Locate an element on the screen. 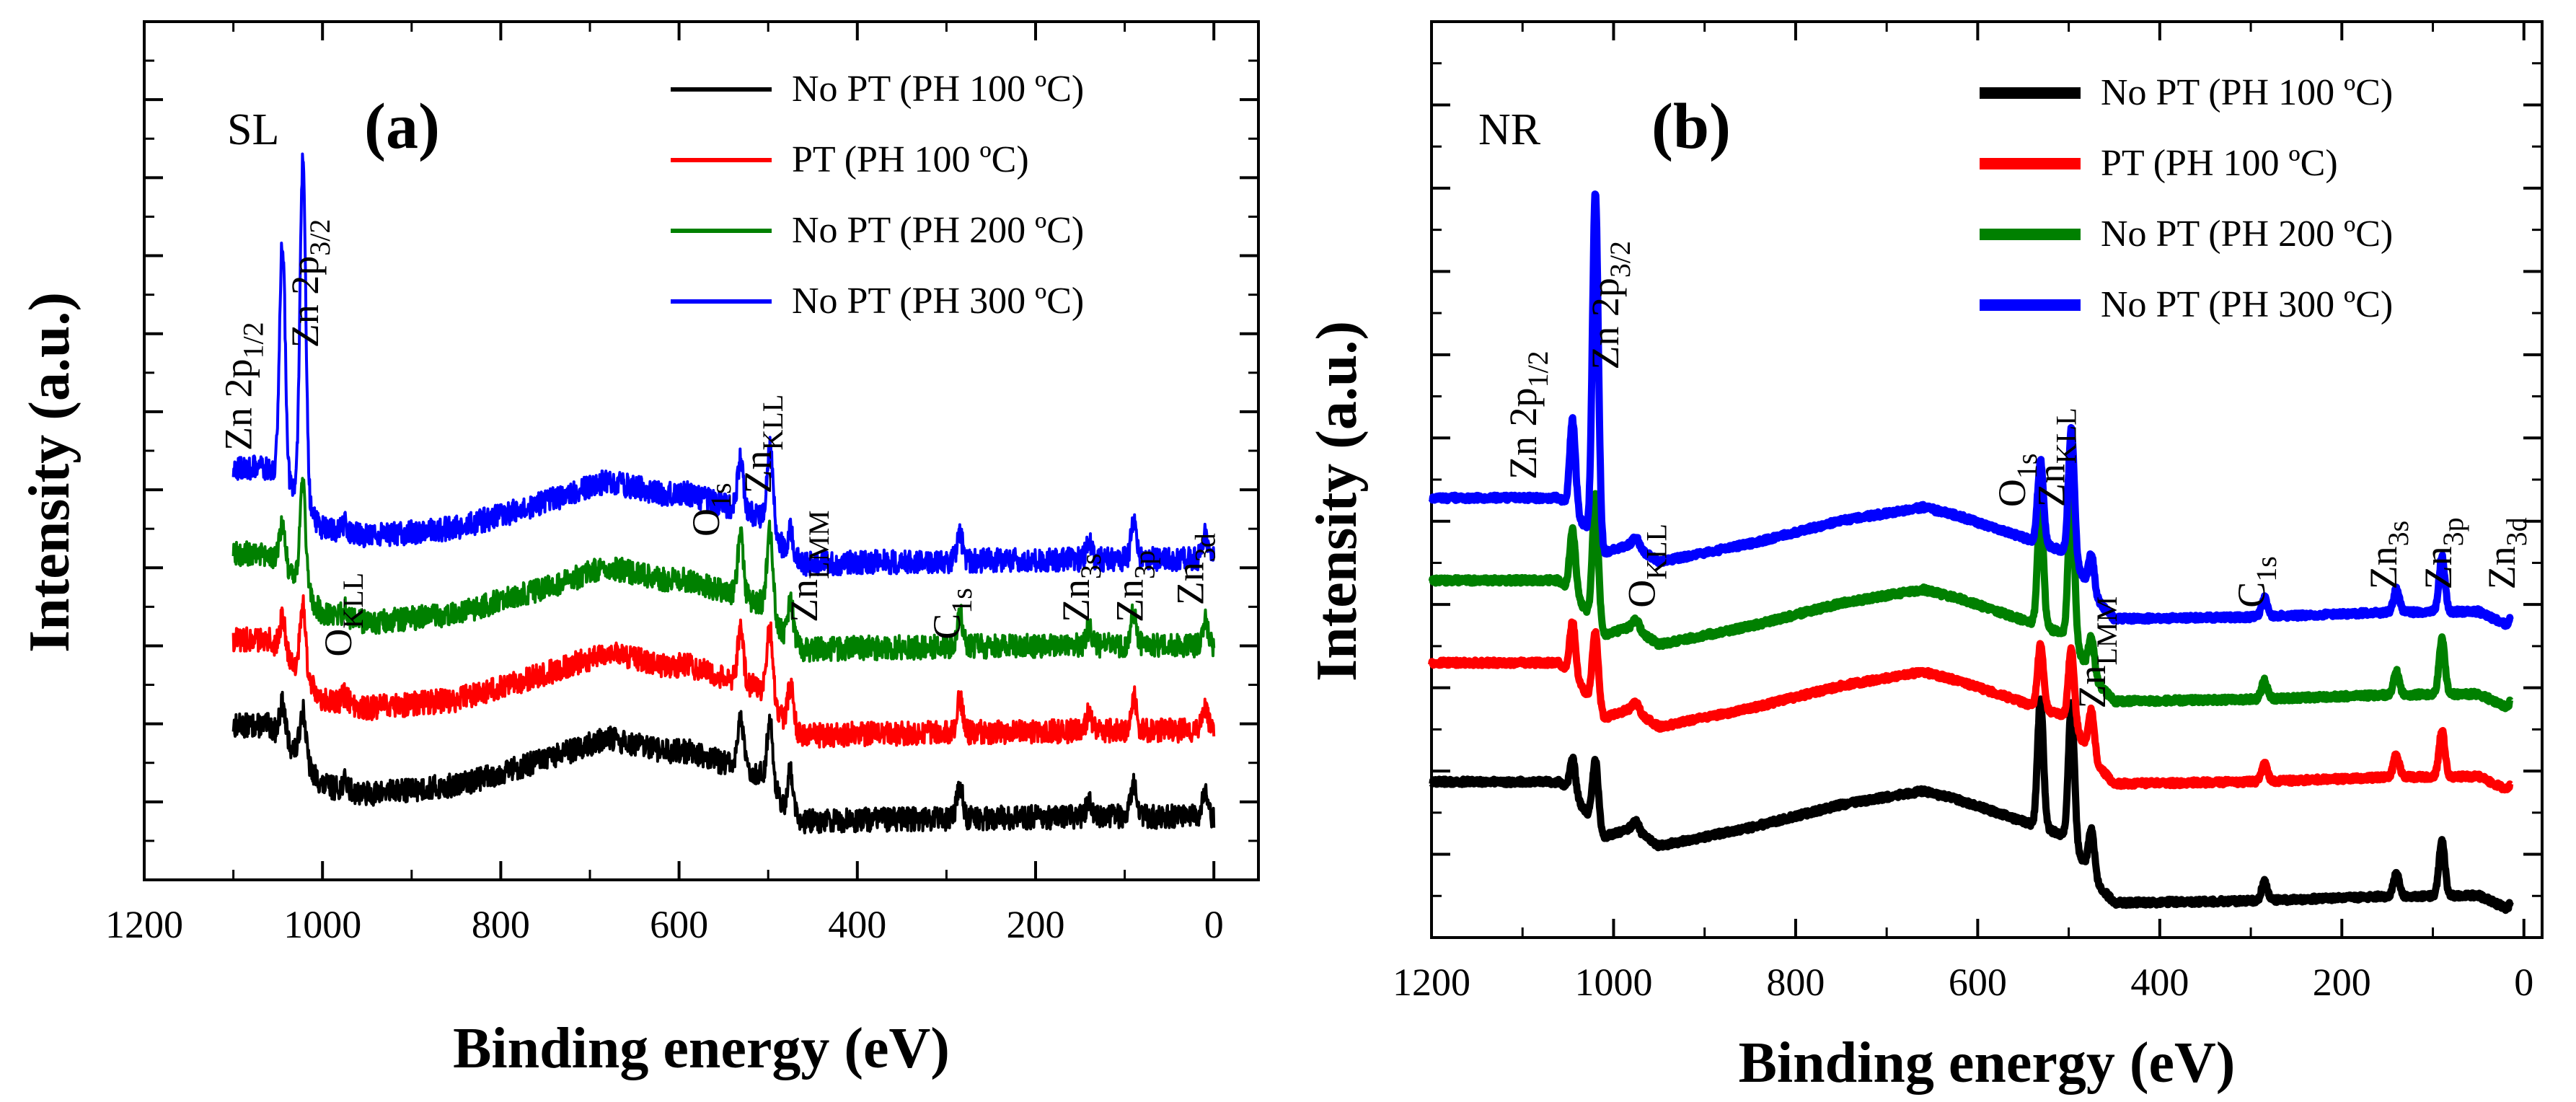 The height and width of the screenshot is (1102, 2576). peak-label: Zn 2p3/2 is located at coordinates (309, 283).